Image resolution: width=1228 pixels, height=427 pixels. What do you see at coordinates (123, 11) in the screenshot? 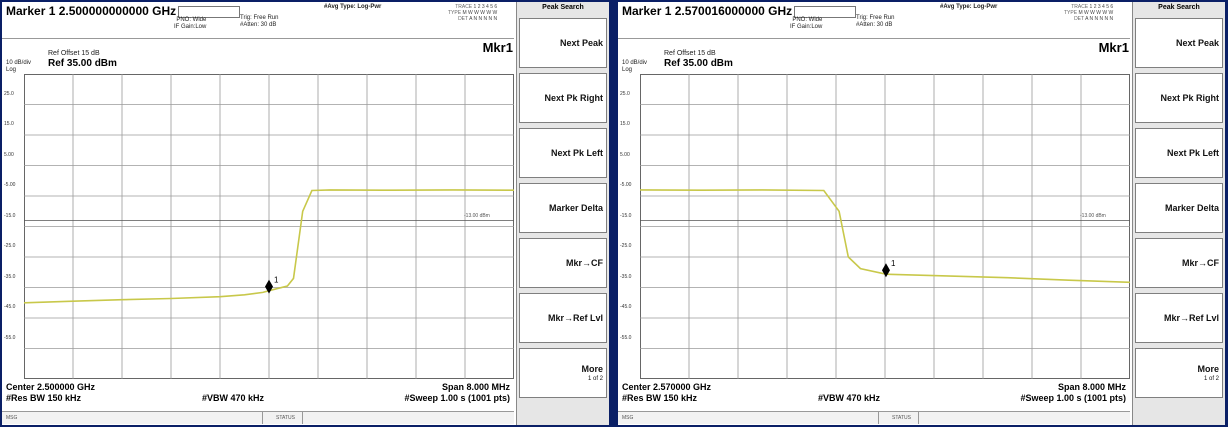
I see `marker-title: Marker 1 2.500000000000 GHz` at bounding box center [123, 11].